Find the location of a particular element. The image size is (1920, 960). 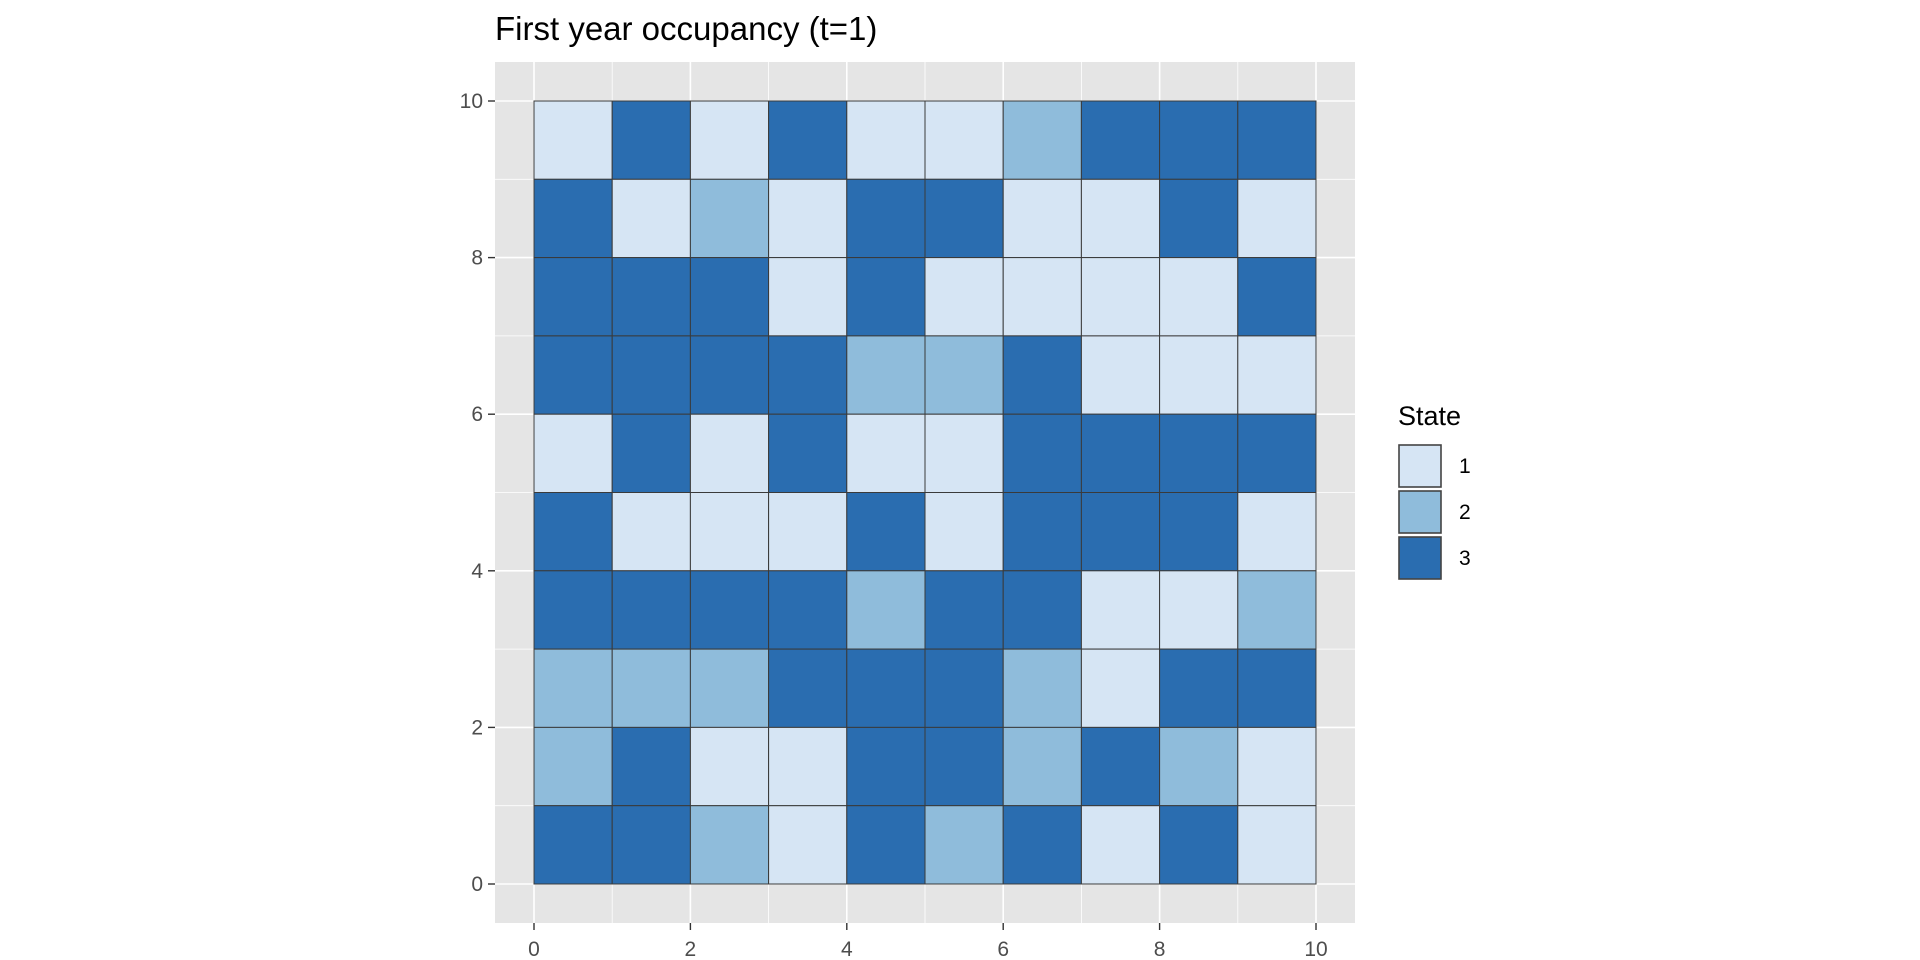

x-tick-label: 0 is located at coordinates (534, 949).